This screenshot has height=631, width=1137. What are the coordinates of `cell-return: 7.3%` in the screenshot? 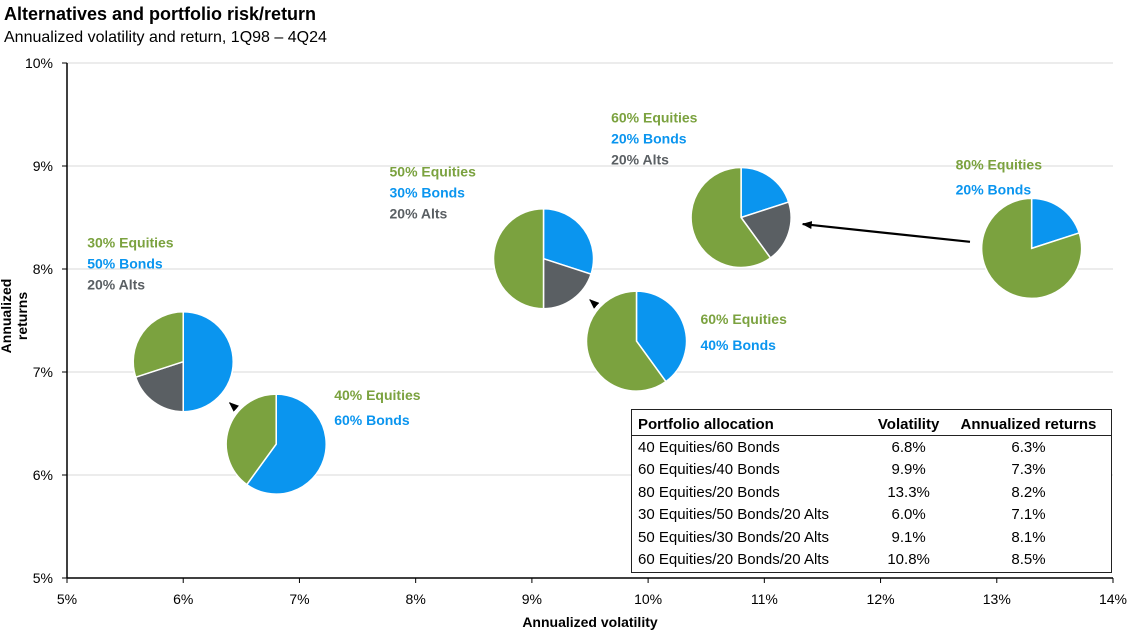 It's located at (1028, 470).